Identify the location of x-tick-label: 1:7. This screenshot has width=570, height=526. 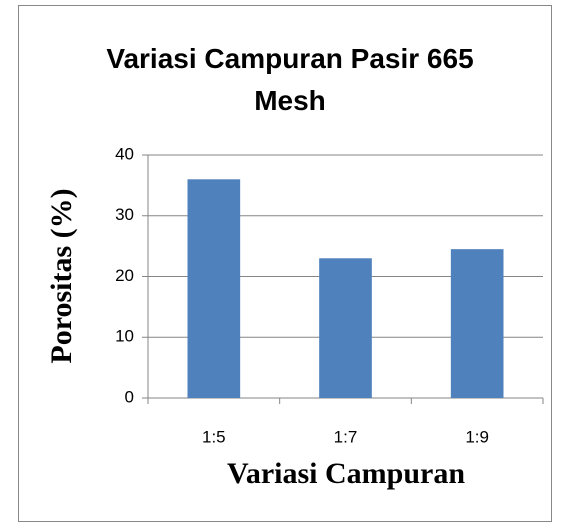
(346, 436).